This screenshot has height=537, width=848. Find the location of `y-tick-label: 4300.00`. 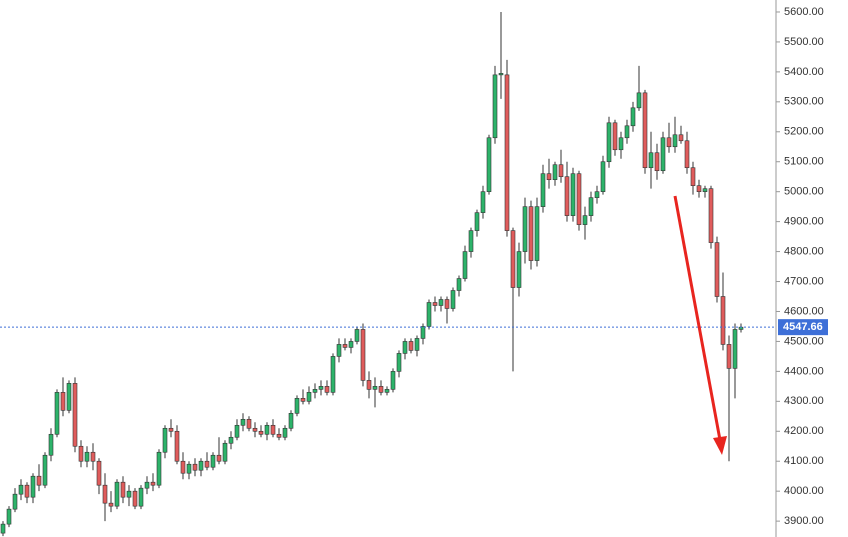

y-tick-label: 4300.00 is located at coordinates (804, 401).